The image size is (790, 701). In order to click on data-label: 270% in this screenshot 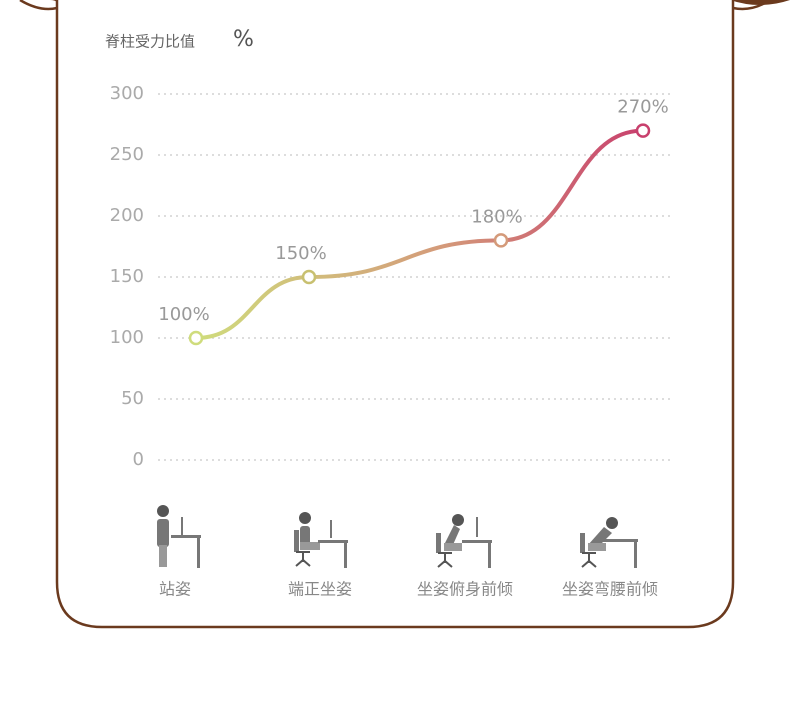, I will do `click(642, 107)`.